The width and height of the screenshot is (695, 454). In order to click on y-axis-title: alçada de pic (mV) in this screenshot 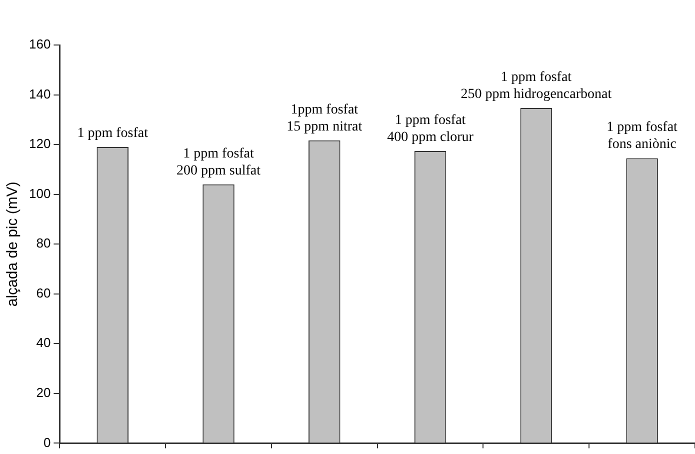, I will do `click(13, 244)`.